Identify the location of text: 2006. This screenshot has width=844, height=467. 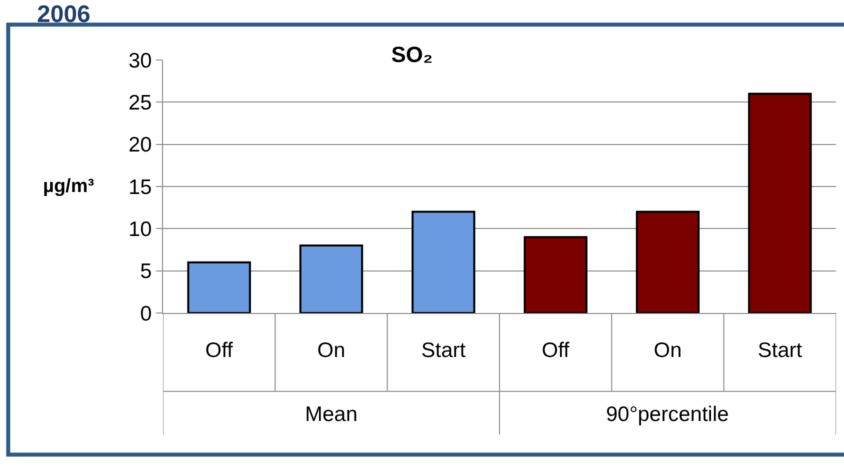
(63, 14).